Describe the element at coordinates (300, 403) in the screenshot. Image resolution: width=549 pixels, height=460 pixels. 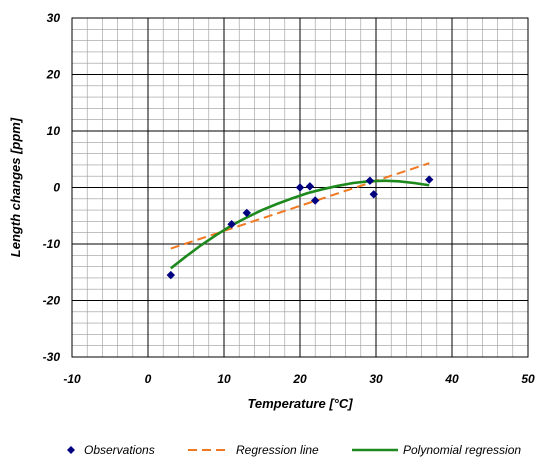
I see `x-axis-title: Temperature [°C]` at that location.